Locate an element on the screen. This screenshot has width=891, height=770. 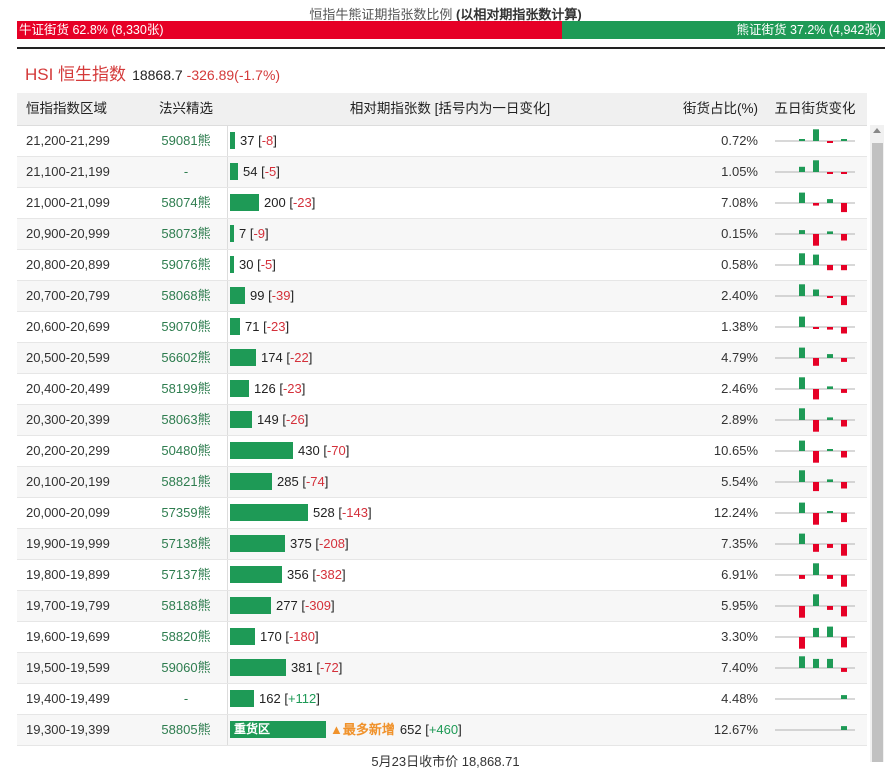
range-cell: 19,500-19,599 is located at coordinates (68, 667).